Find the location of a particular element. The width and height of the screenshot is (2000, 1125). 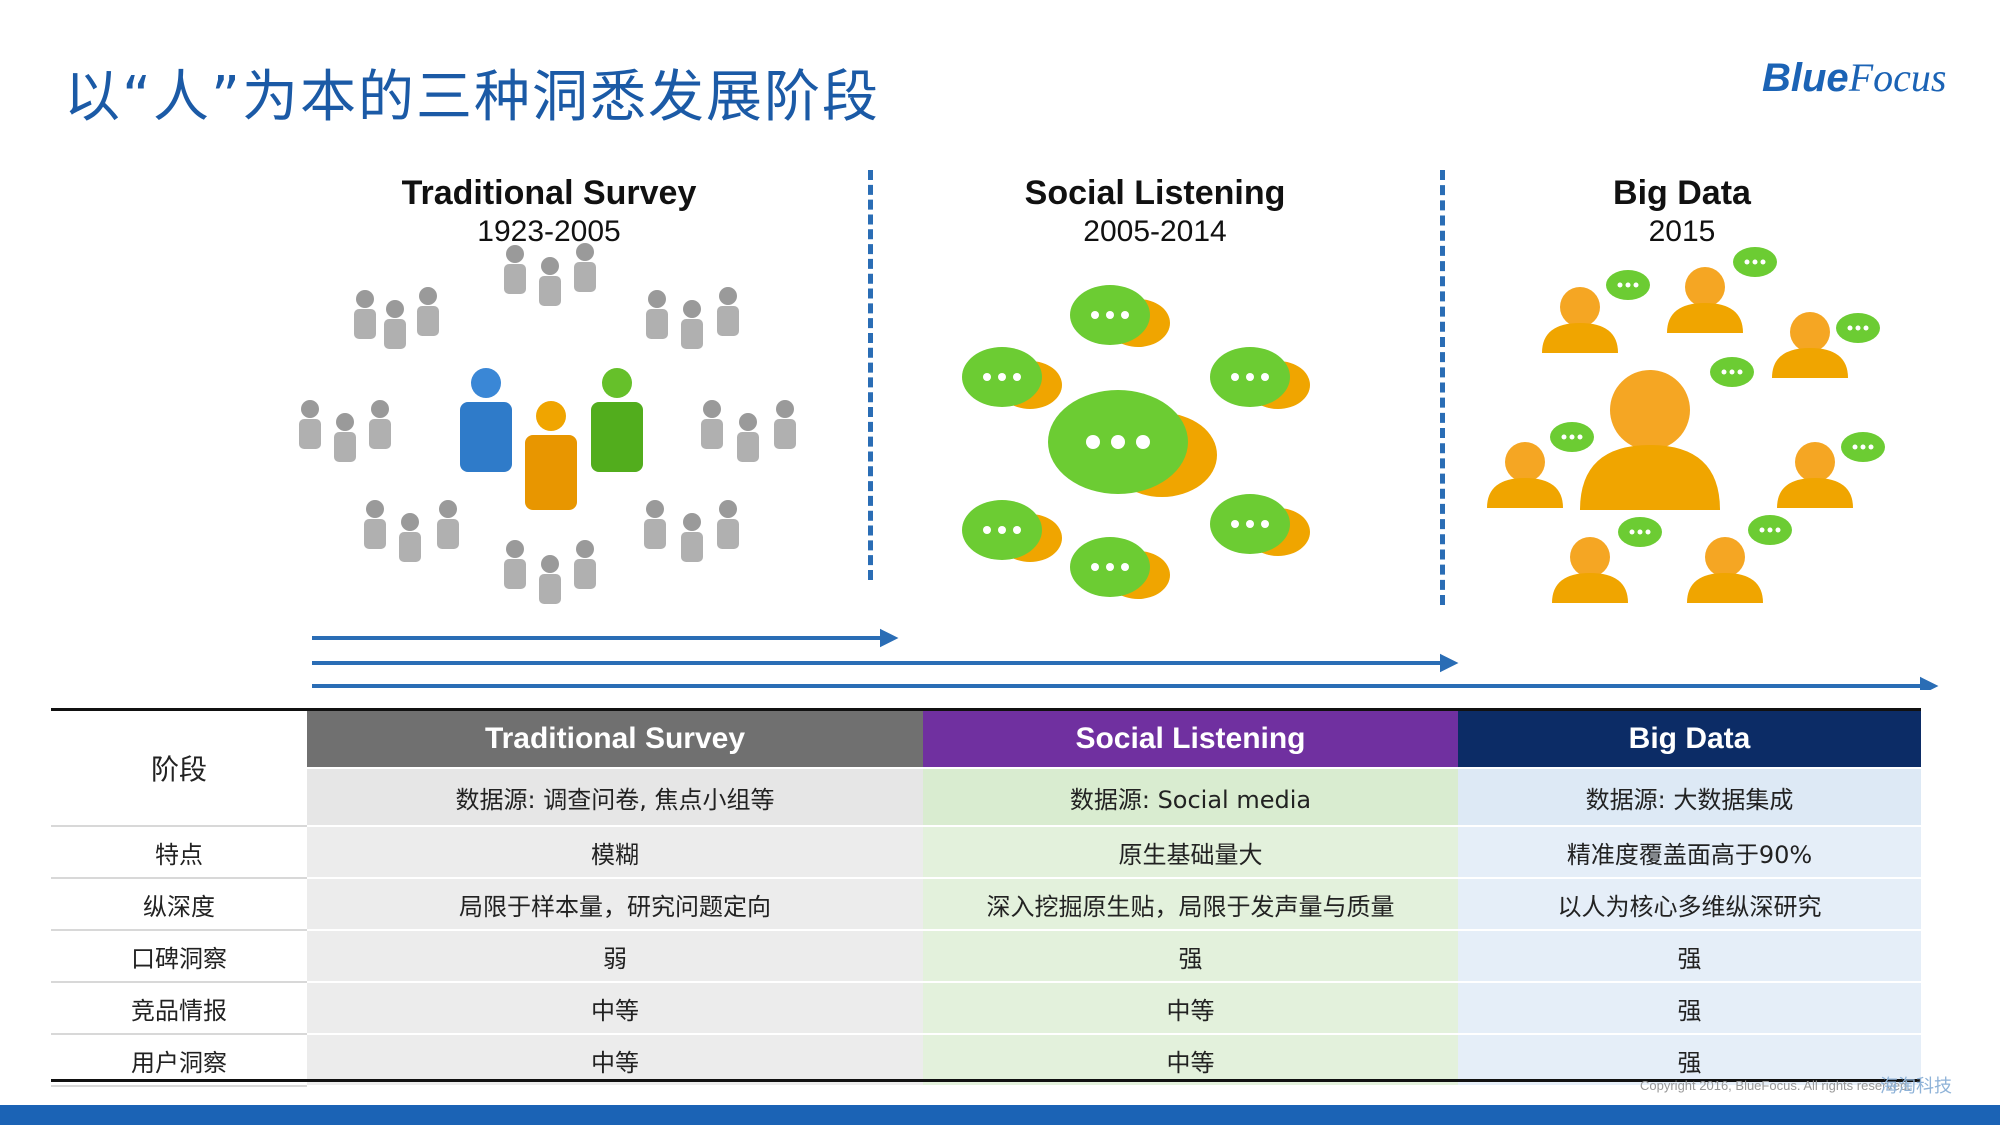

orange-person-icon is located at coordinates (551, 455).